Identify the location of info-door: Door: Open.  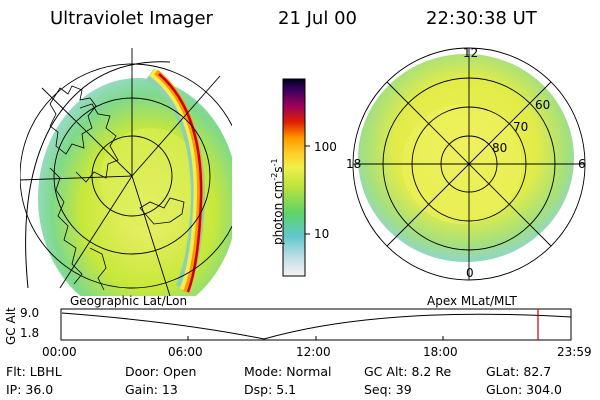
(161, 371).